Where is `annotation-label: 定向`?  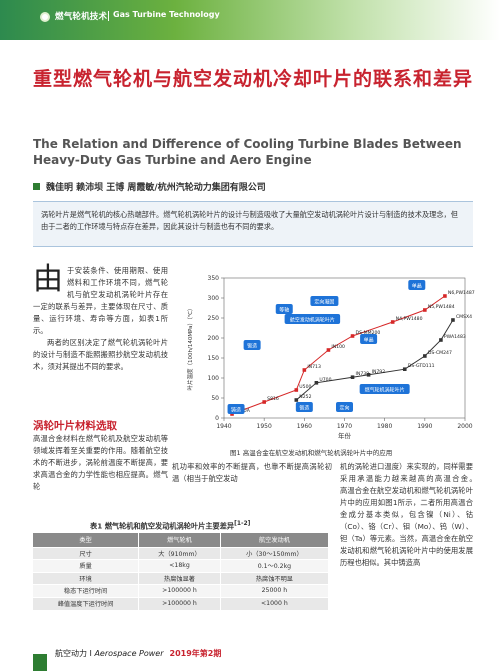
annotation-label: 定向 is located at coordinates (344, 408).